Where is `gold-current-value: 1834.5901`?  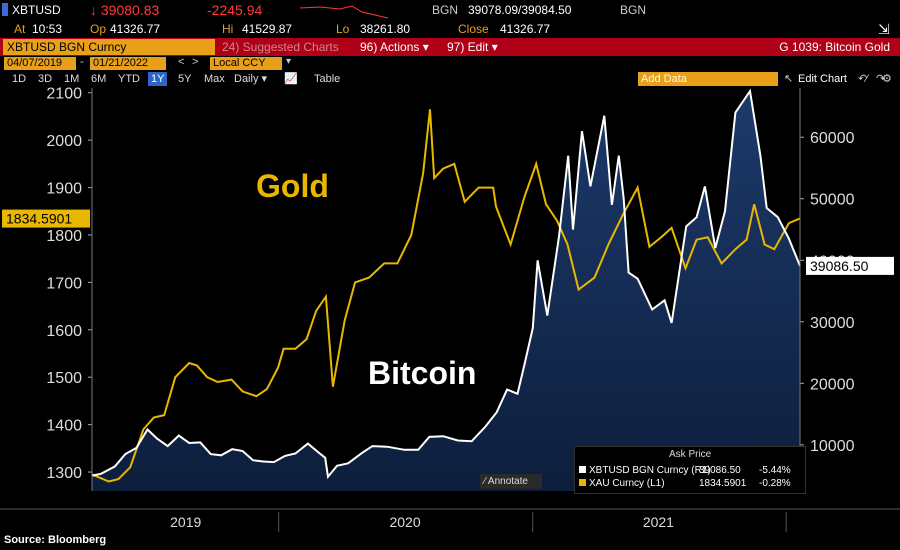 gold-current-value: 1834.5901 is located at coordinates (39, 219).